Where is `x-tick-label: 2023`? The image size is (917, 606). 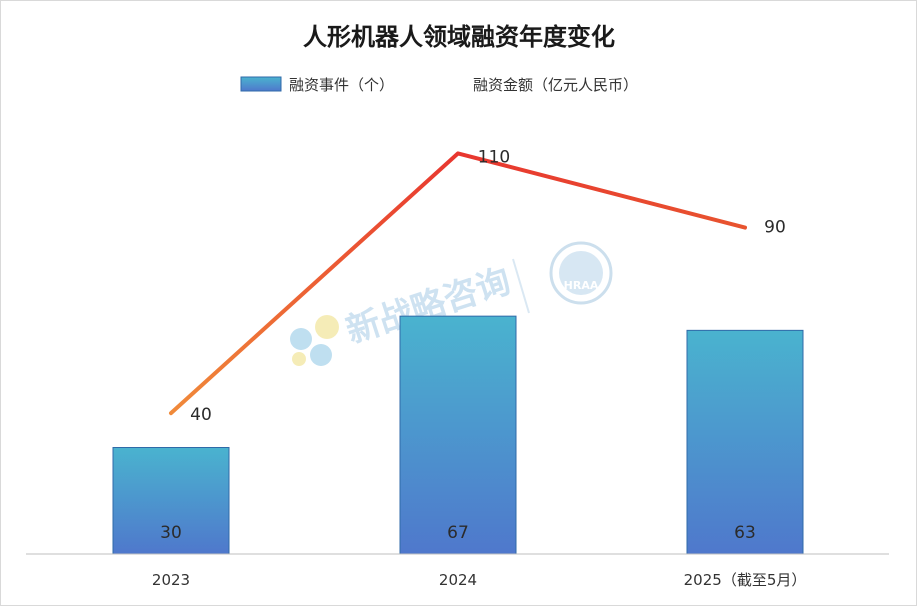 x-tick-label: 2023 is located at coordinates (171, 580).